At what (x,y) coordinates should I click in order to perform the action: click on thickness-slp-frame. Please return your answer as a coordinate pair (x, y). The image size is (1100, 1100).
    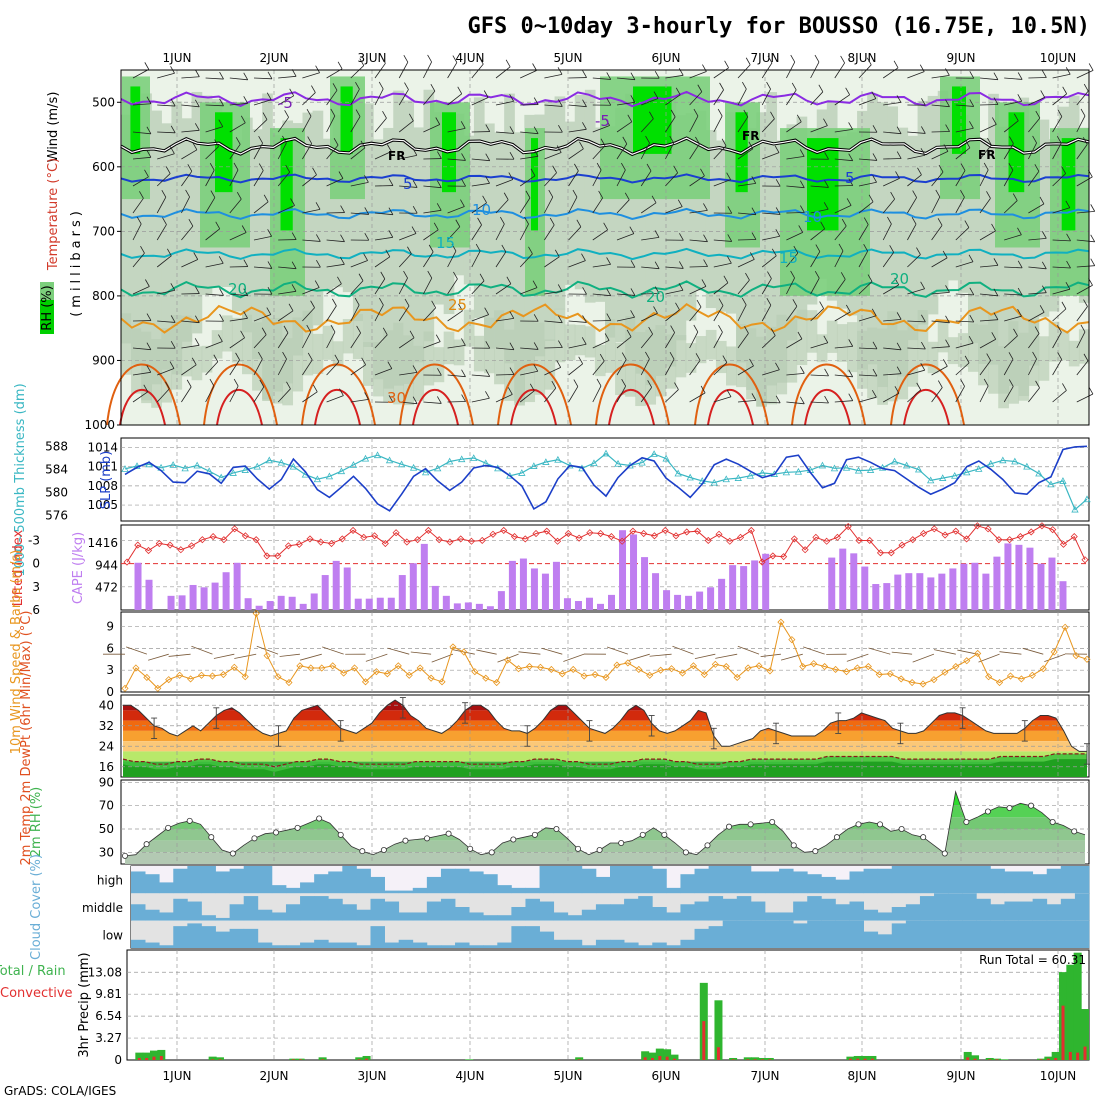
    Looking at the image, I should click on (605, 479).